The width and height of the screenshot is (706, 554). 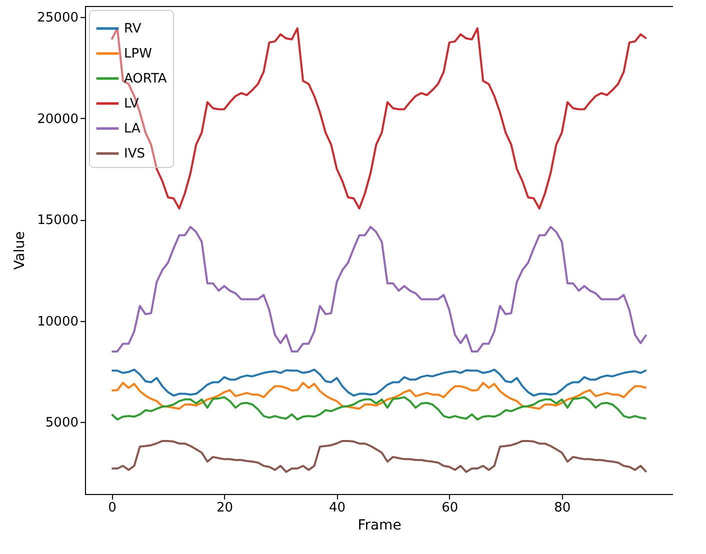 I want to click on y-tick-label: 25000, so click(x=57, y=18).